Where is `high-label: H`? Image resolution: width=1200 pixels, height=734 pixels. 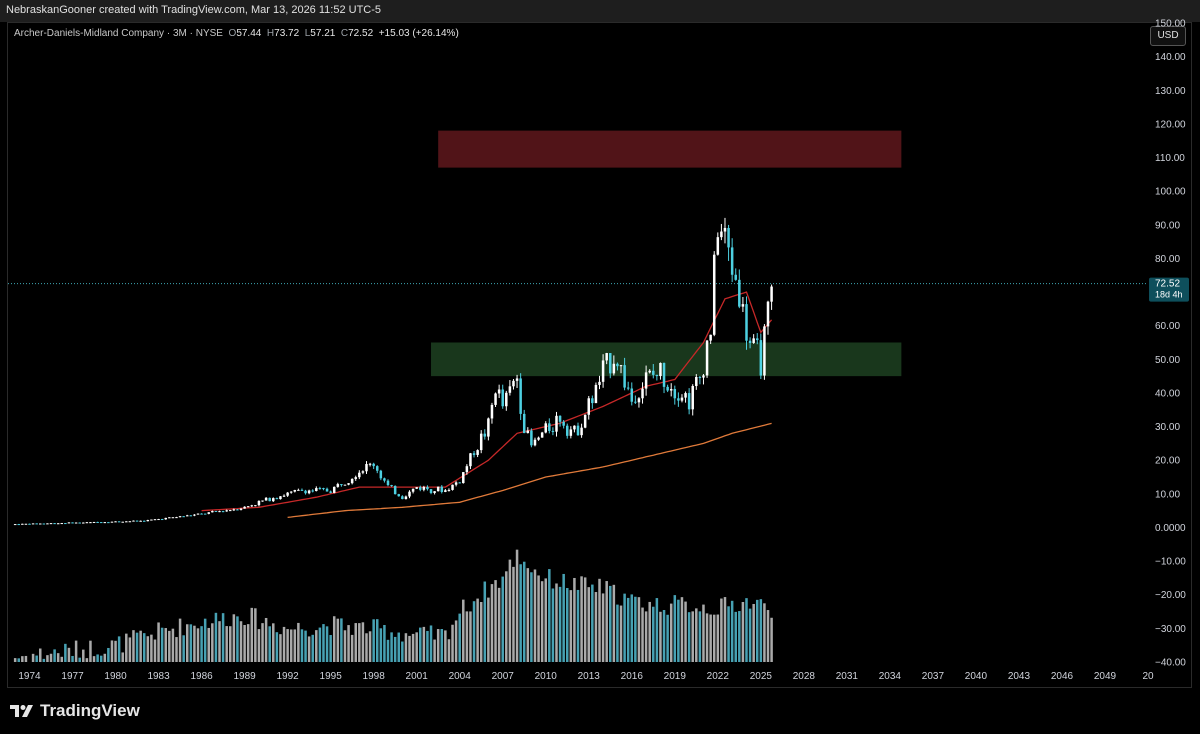
high-label: H is located at coordinates (270, 33).